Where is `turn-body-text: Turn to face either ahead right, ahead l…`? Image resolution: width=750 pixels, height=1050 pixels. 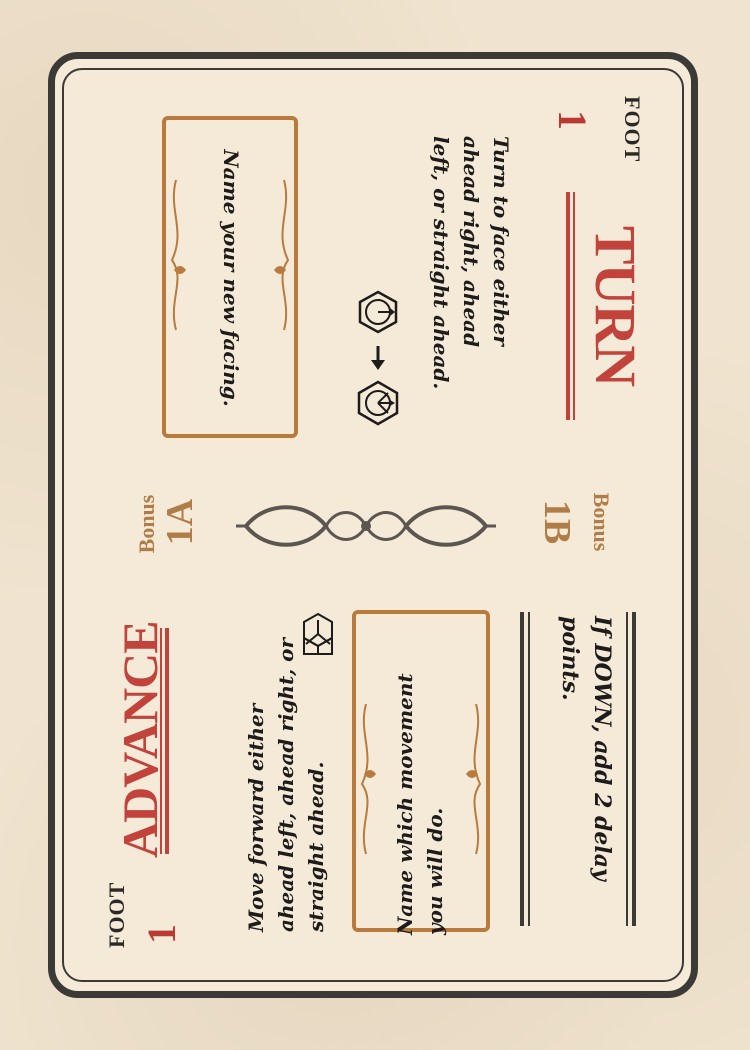 turn-body-text: Turn to face either ahead right, ahead l… is located at coordinates (471, 263).